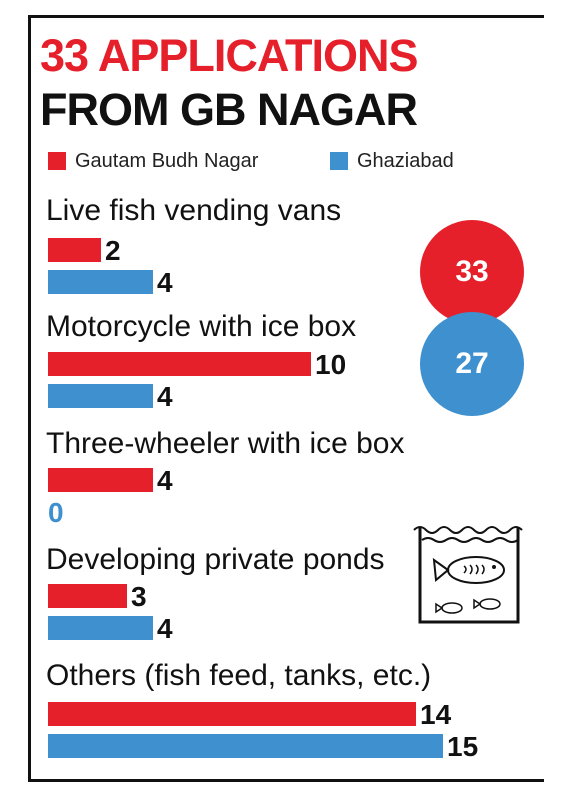  I want to click on legend-item-ghaziabad: Ghaziabad, so click(392, 161).